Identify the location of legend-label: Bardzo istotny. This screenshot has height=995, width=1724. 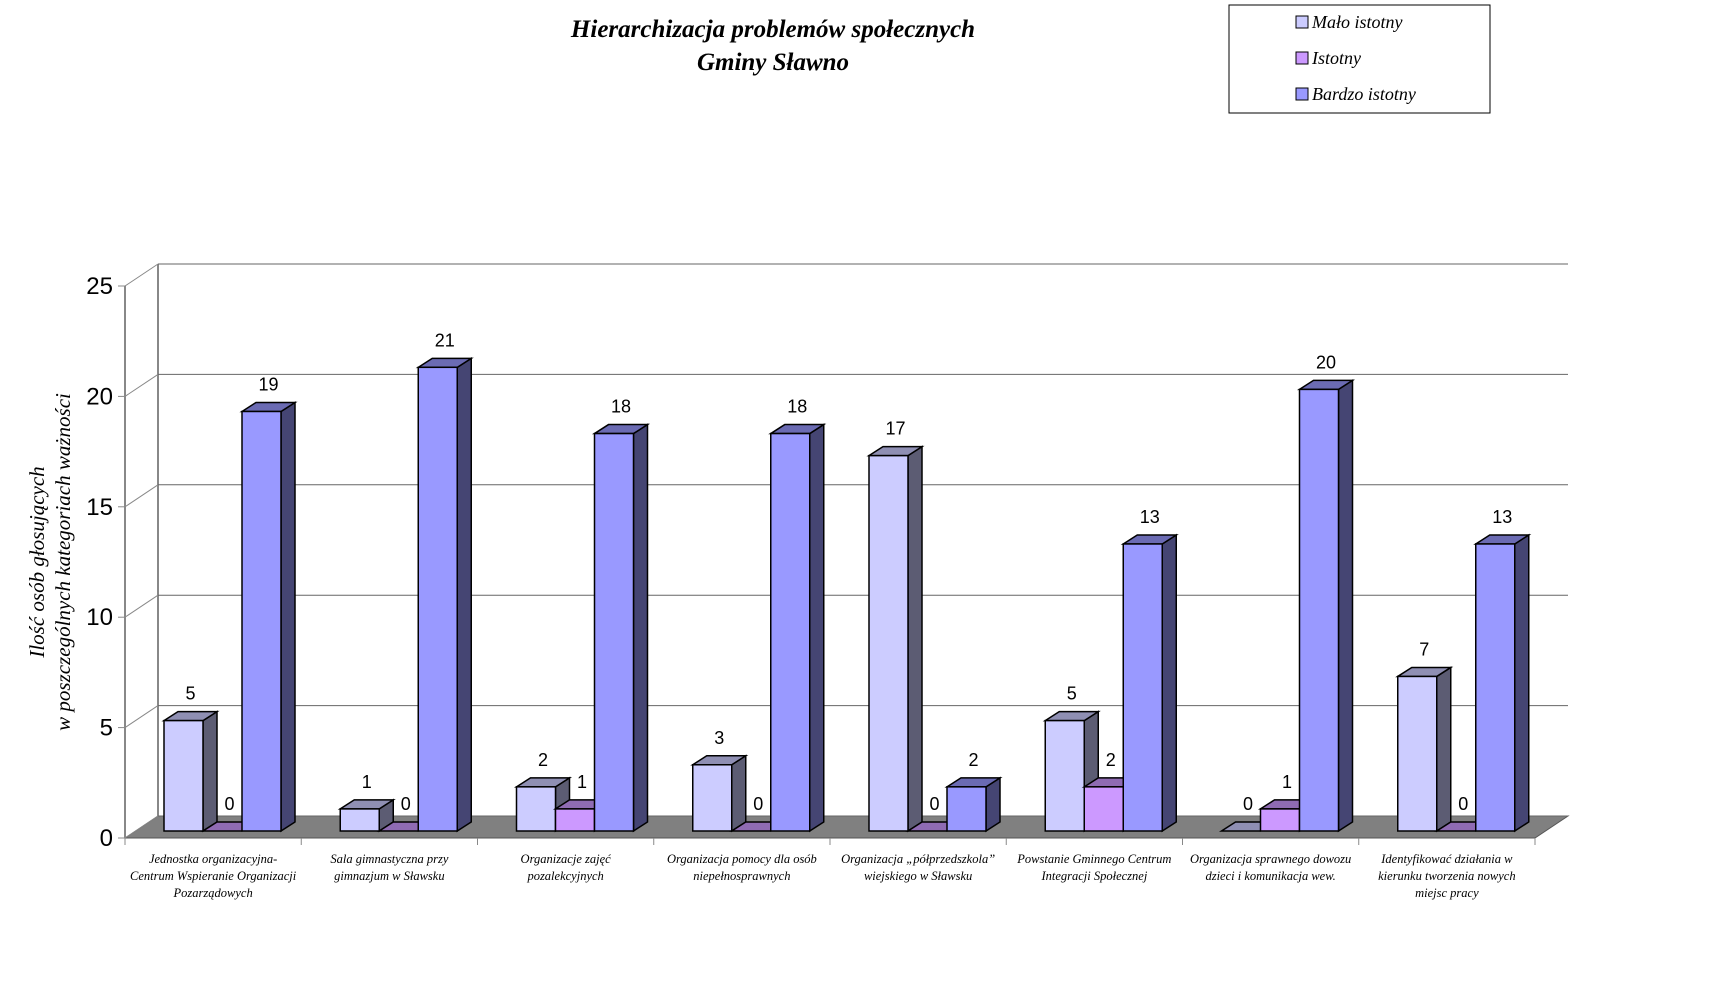
(1364, 94).